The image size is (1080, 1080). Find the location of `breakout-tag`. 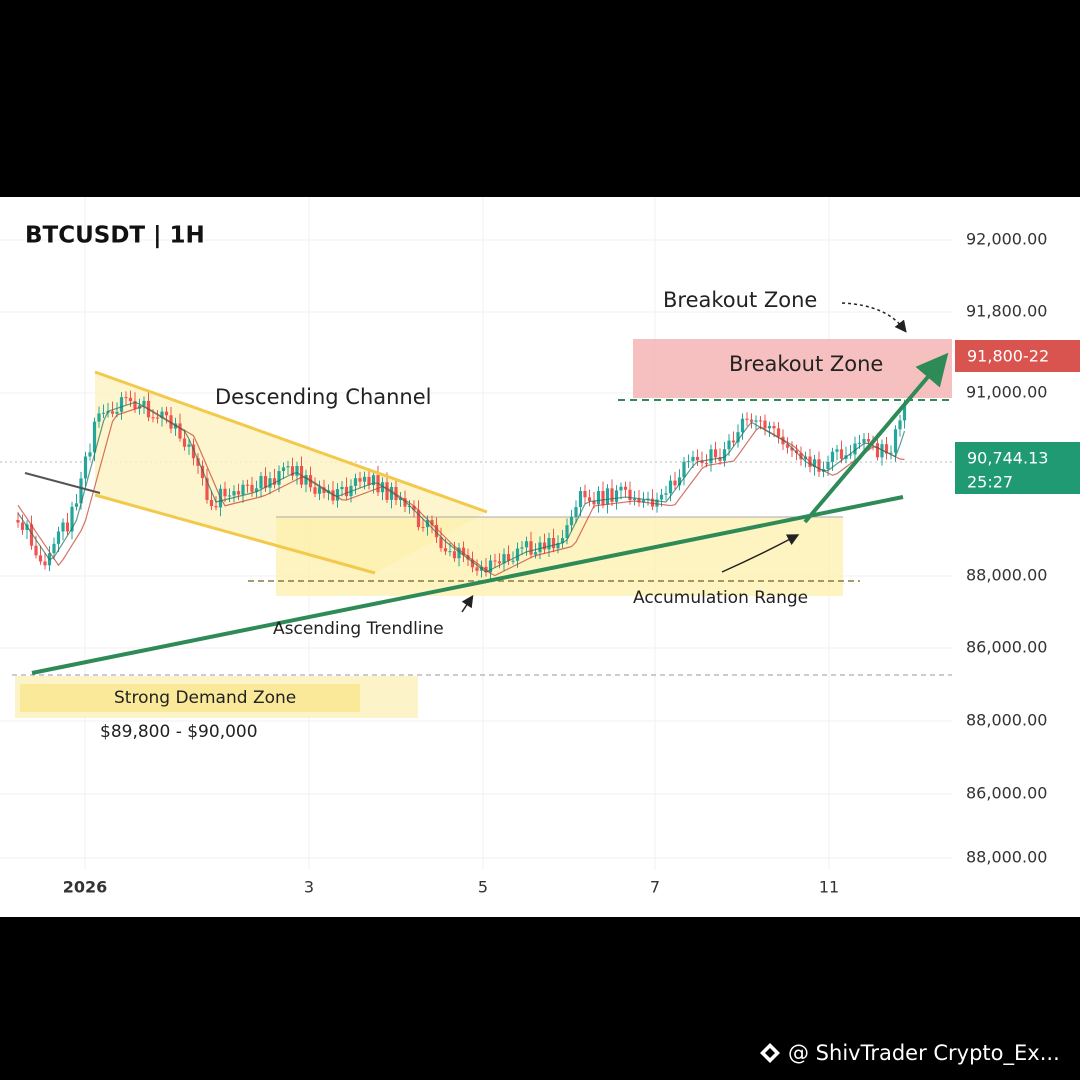

breakout-tag is located at coordinates (1017, 356).